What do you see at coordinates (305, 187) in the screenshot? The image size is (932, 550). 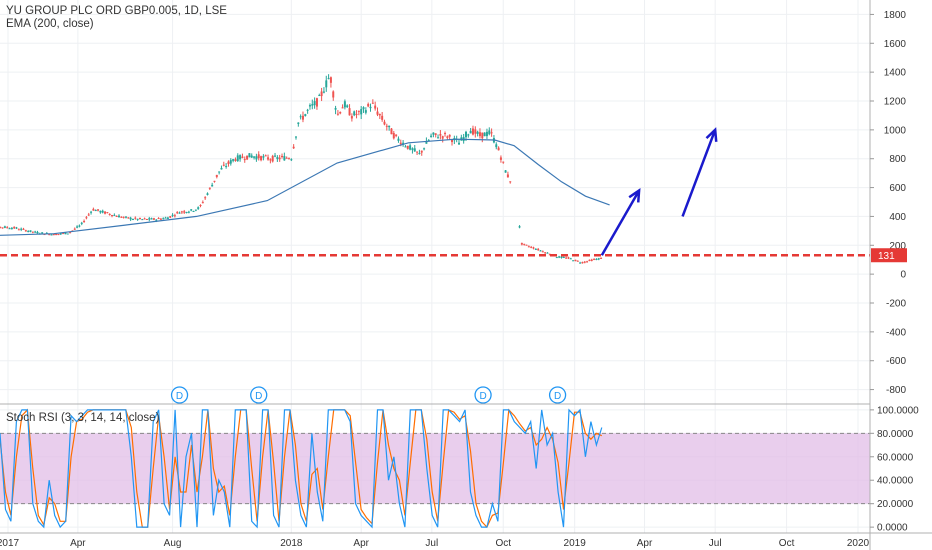 I see `ema-200-line` at bounding box center [305, 187].